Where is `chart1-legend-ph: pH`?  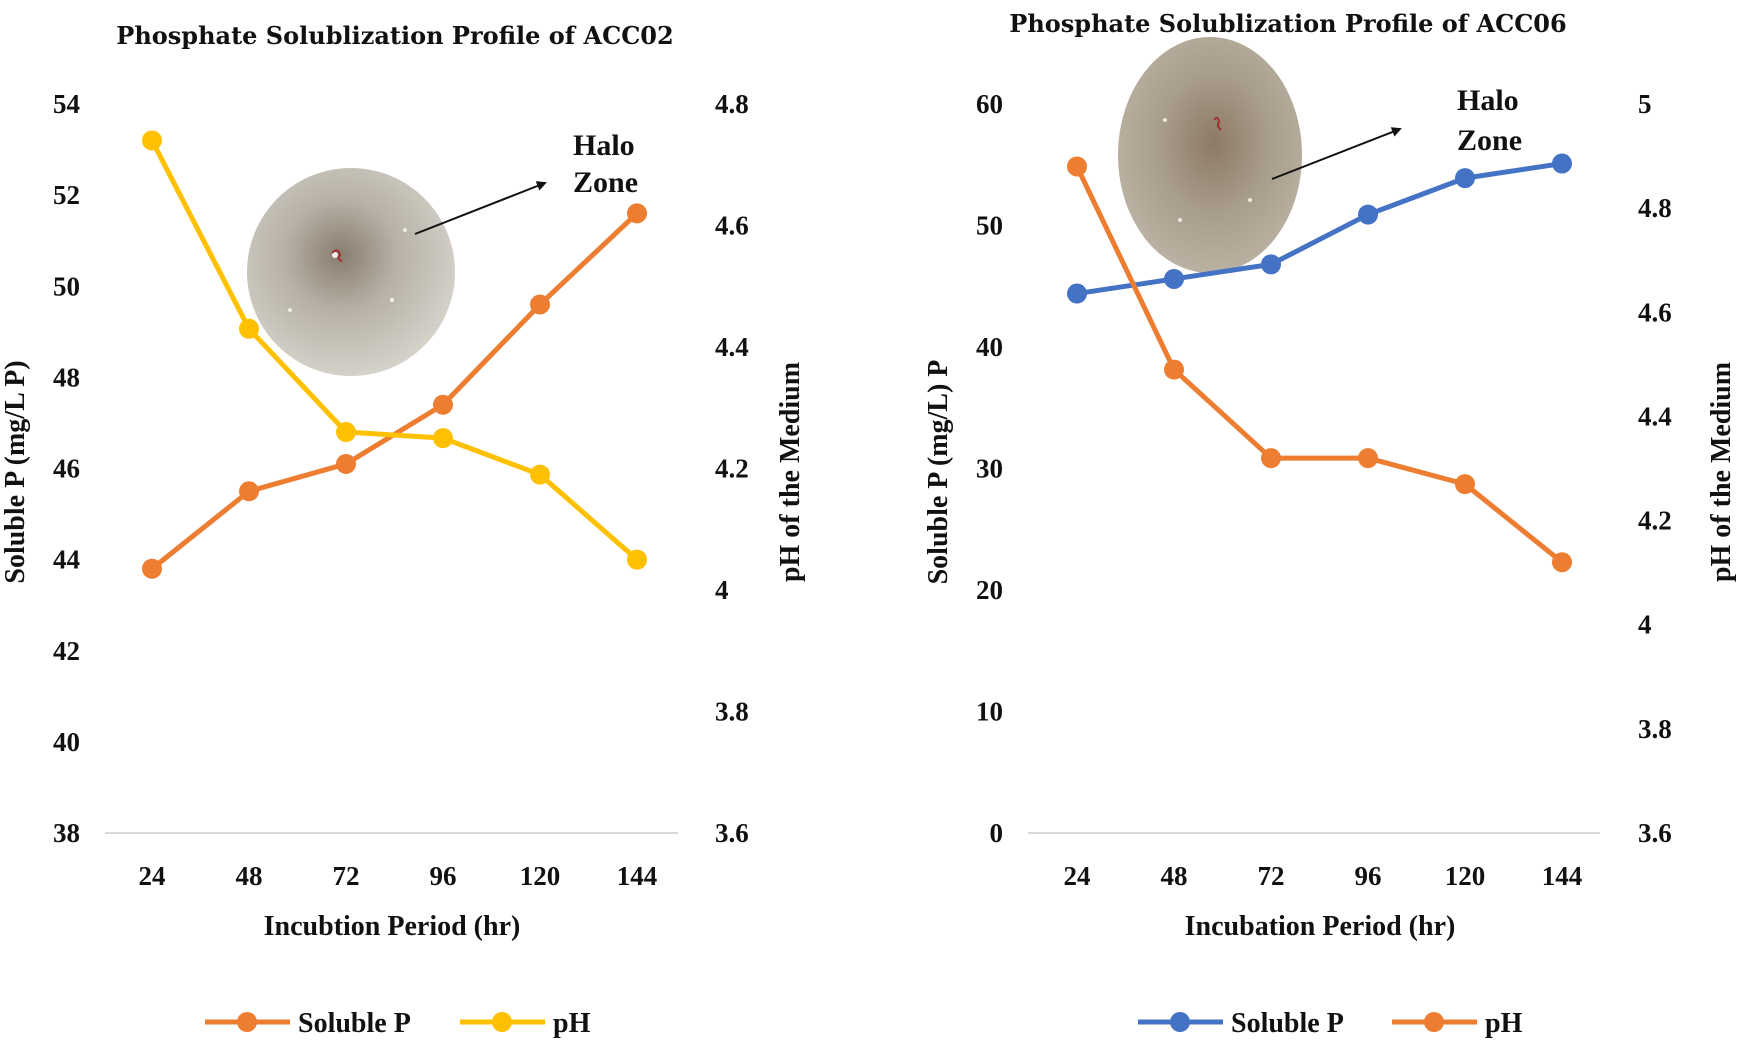 chart1-legend-ph: pH is located at coordinates (525, 1023).